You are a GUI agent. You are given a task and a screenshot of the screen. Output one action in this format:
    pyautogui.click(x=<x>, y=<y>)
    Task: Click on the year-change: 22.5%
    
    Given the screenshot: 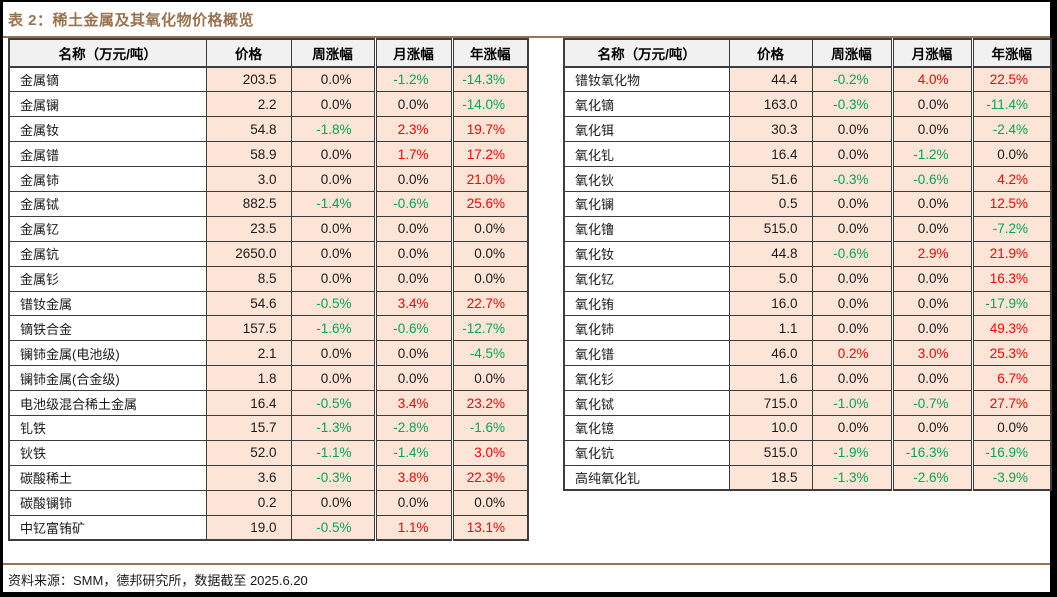 What is the action you would take?
    pyautogui.click(x=1011, y=79)
    